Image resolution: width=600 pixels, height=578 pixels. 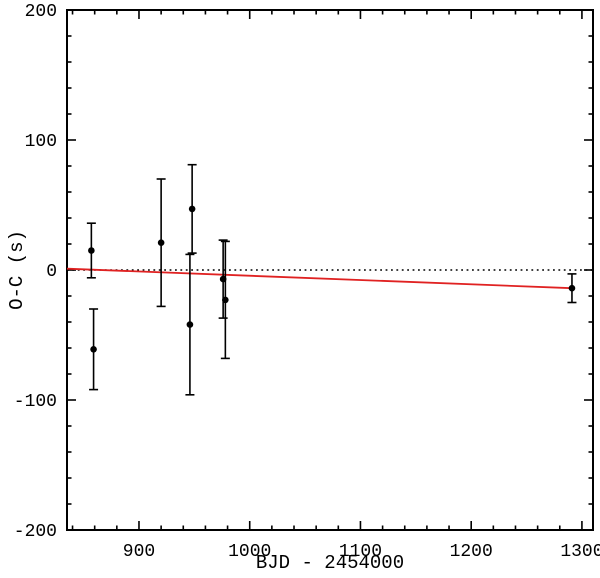 I want to click on y-axis-label: O-C (s), so click(x=17, y=270).